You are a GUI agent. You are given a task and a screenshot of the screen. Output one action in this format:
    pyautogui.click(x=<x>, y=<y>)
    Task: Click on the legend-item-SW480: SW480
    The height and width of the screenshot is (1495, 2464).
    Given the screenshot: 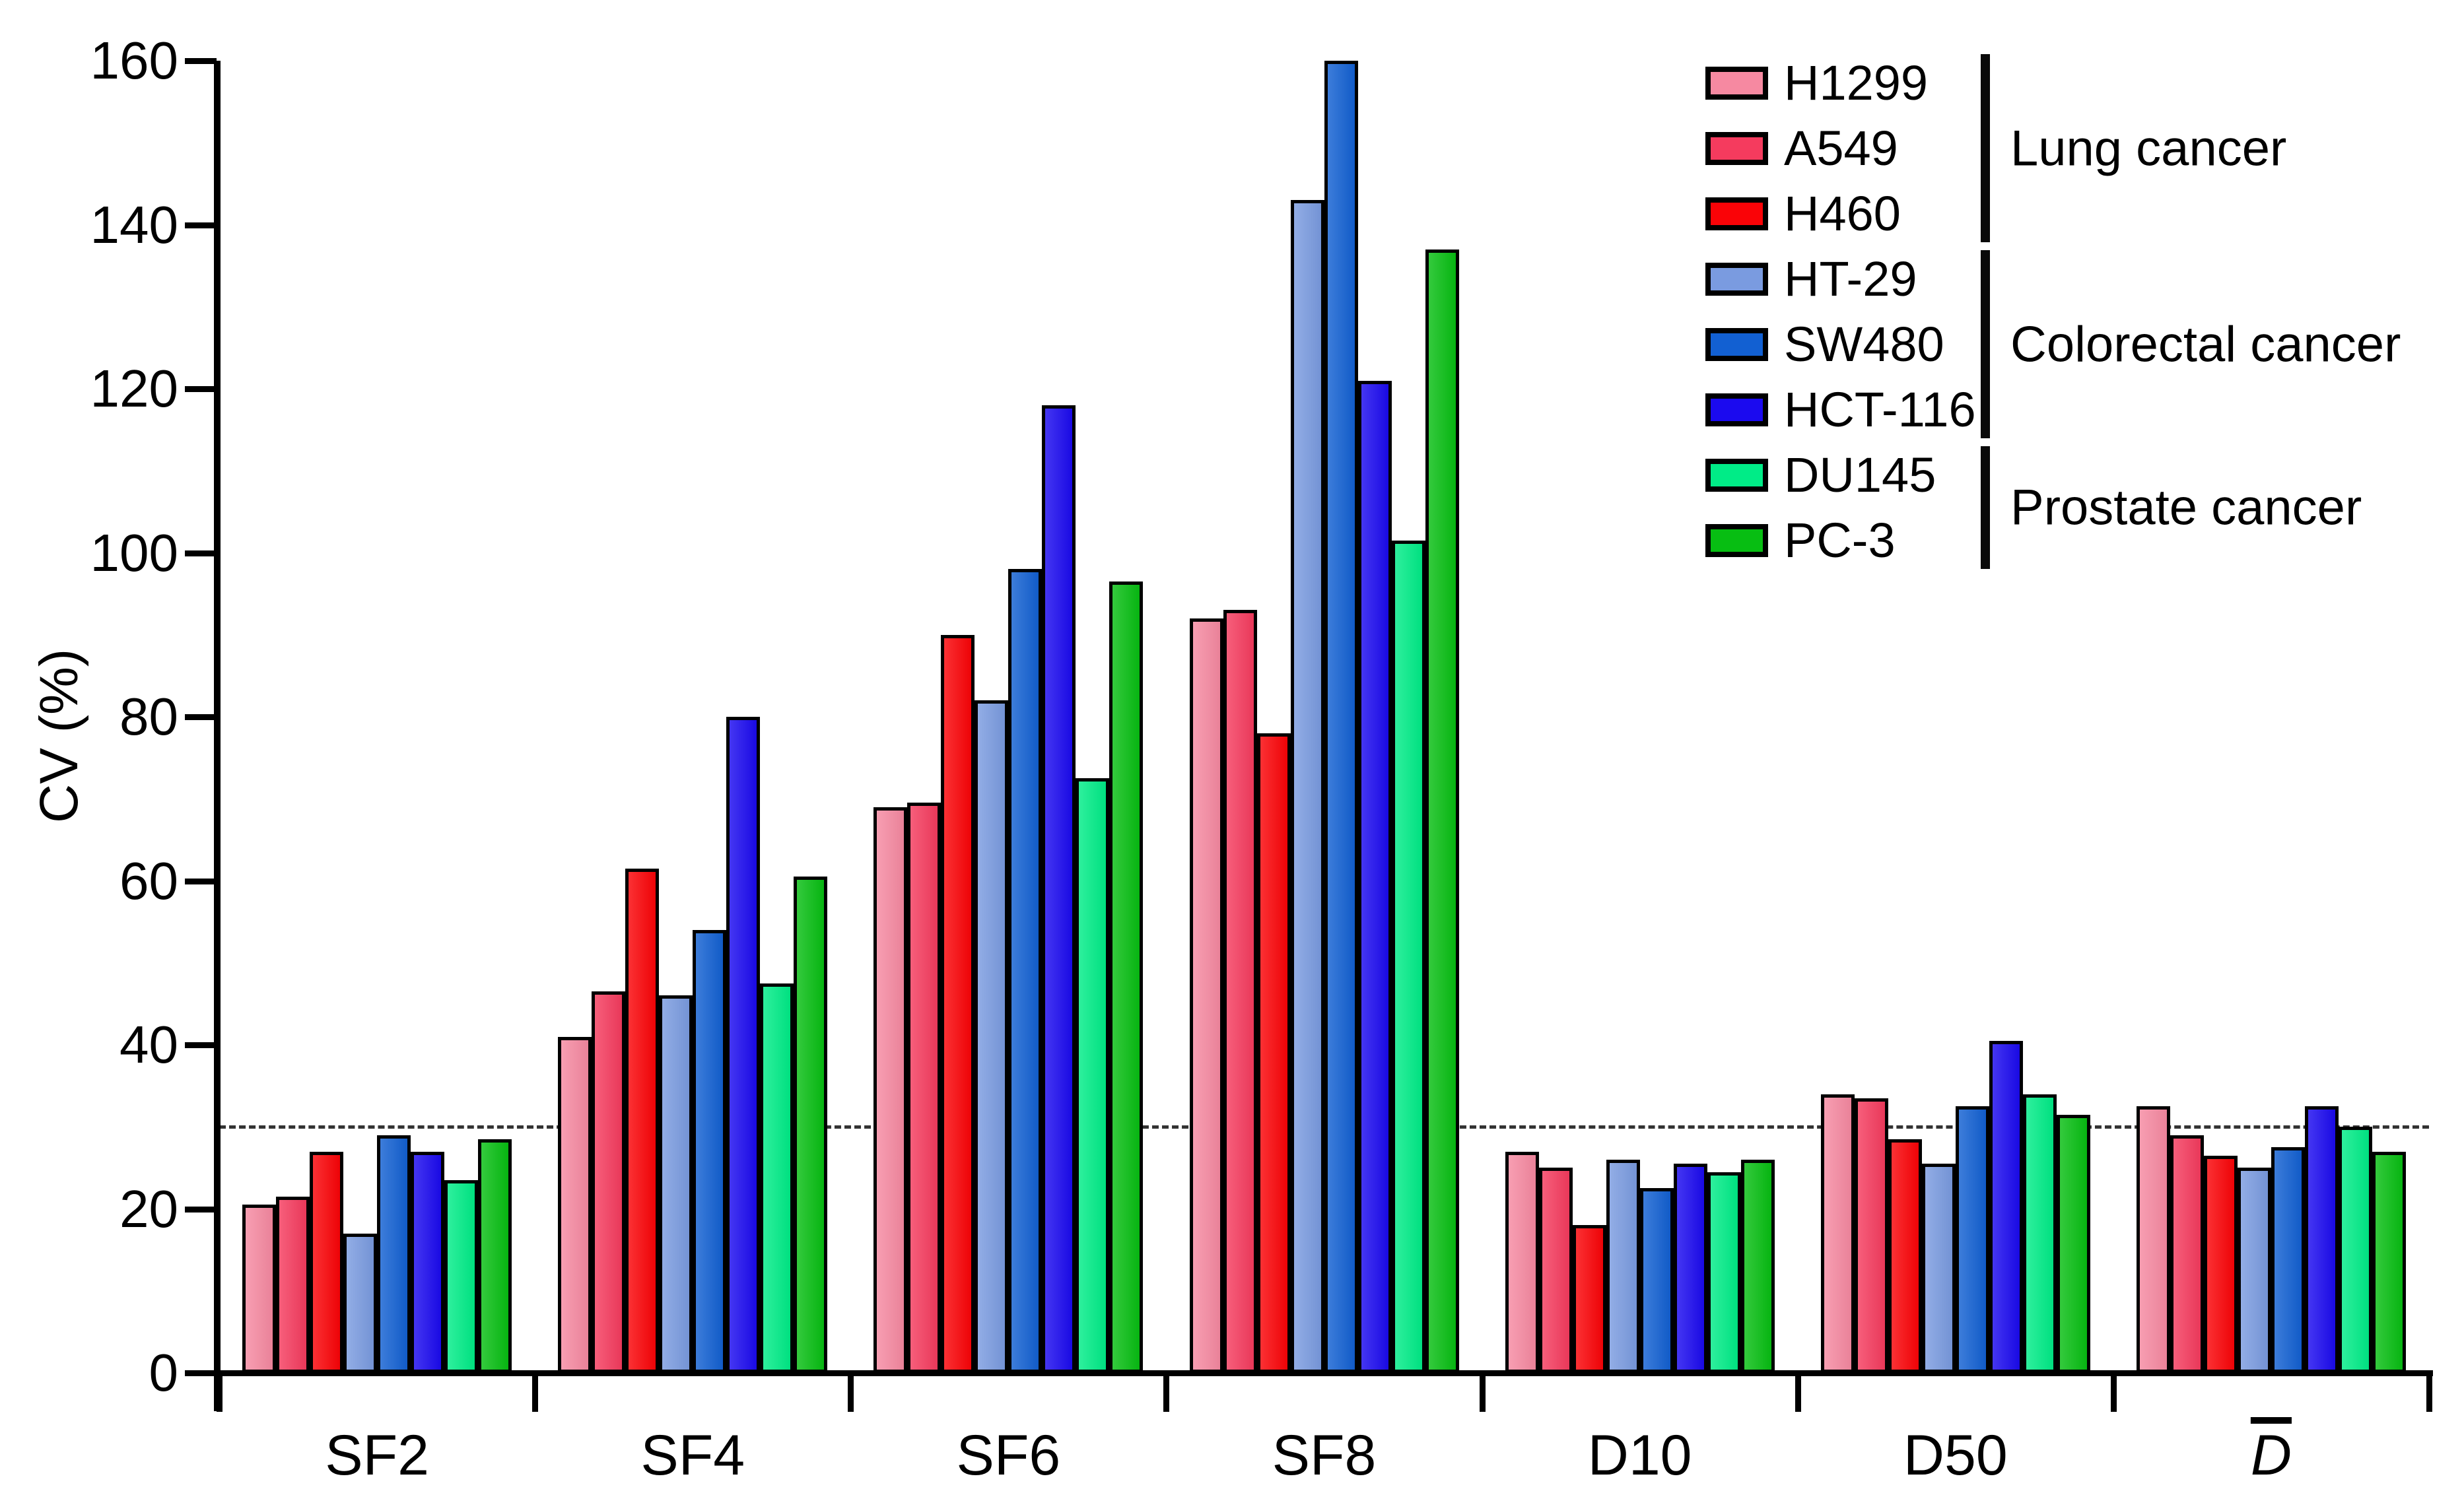 What is the action you would take?
    pyautogui.click(x=1824, y=345)
    